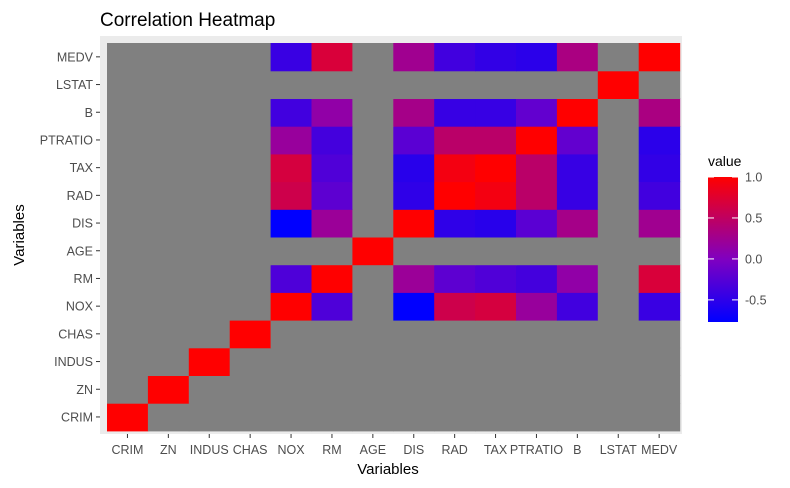 This screenshot has height=488, width=790. Describe the element at coordinates (618, 84) in the screenshot. I see `heatmap-cell-lstat-lstat` at that location.